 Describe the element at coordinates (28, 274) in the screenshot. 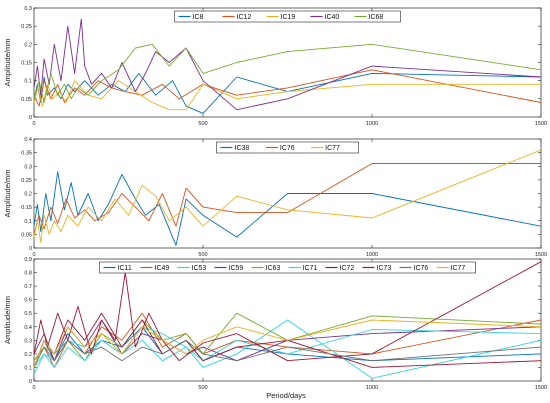

I see `y-tick-label: 0.8` at that location.